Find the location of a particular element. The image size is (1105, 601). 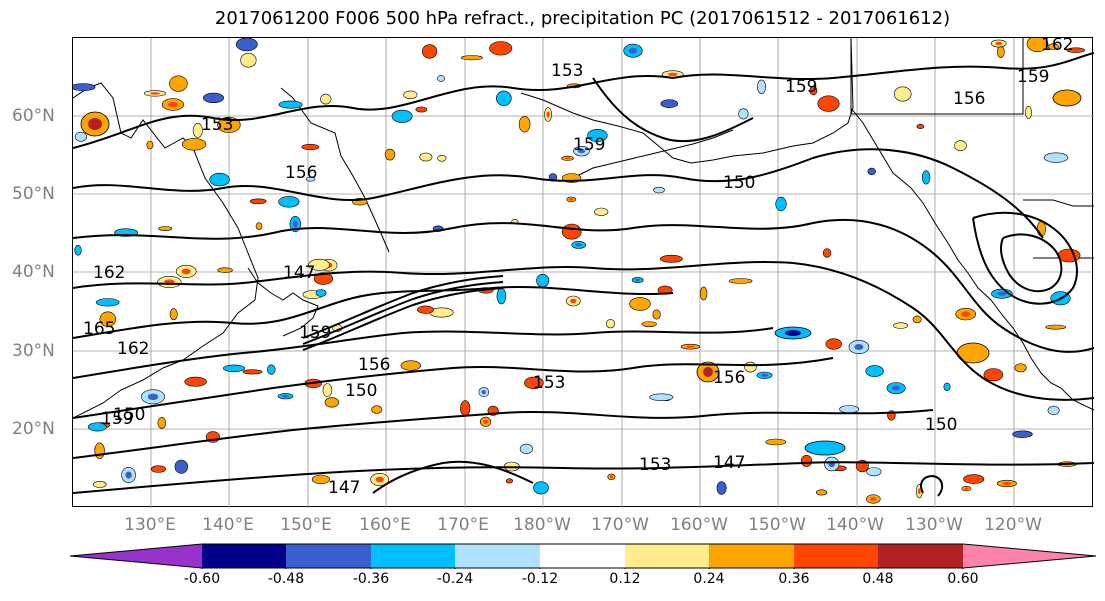

lon-label-150E: 150°E is located at coordinates (306, 525).